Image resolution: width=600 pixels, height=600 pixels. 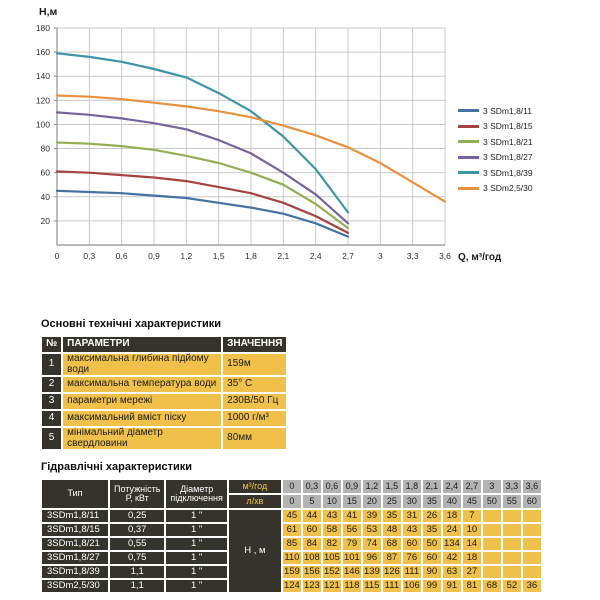 What do you see at coordinates (371, 530) in the screenshot?
I see `head-value: 53` at bounding box center [371, 530].